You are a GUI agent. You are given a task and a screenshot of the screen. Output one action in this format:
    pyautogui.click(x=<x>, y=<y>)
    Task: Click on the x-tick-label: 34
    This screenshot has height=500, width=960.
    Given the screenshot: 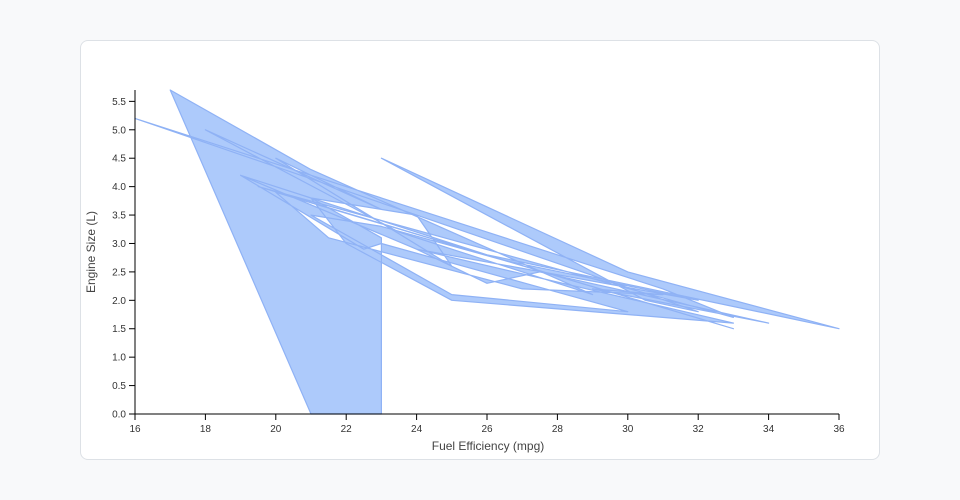 What is the action you would take?
    pyautogui.click(x=769, y=429)
    